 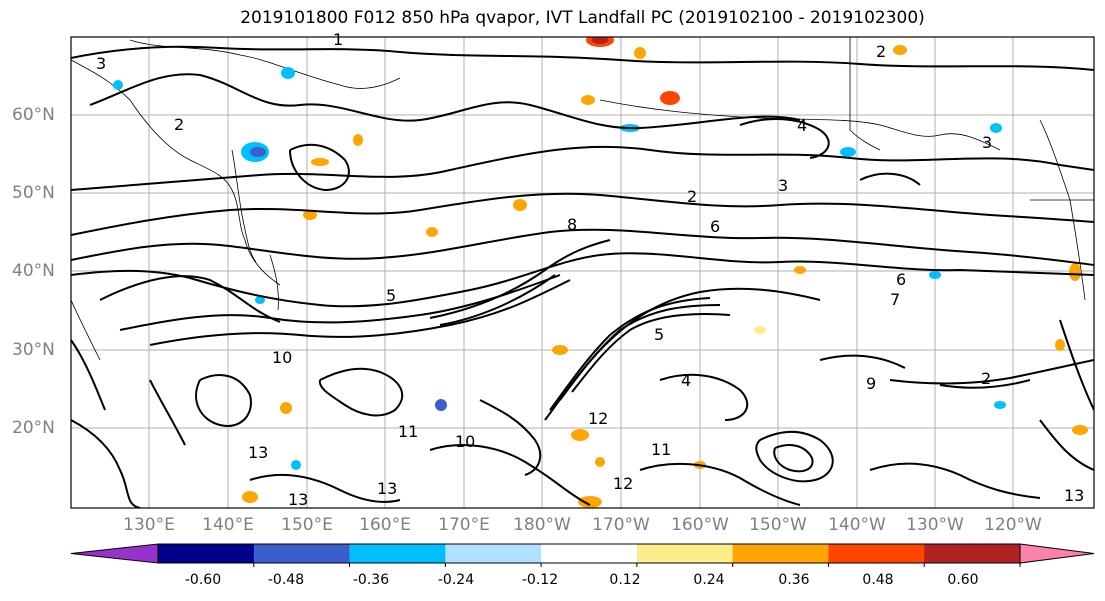 I want to click on contour-label: 1, so click(x=338, y=39).